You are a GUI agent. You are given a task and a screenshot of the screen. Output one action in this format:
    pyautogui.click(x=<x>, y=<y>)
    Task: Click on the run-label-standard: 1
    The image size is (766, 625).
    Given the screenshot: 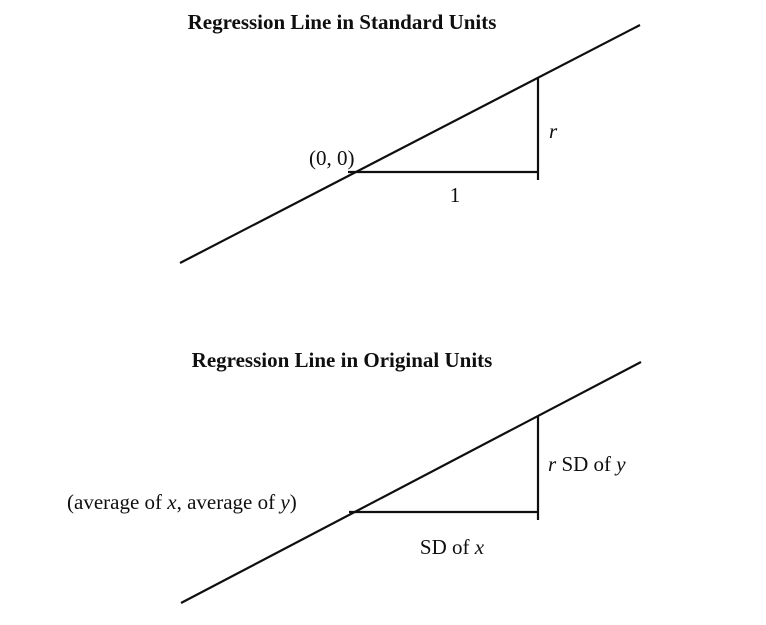 What is the action you would take?
    pyautogui.click(x=455, y=195)
    